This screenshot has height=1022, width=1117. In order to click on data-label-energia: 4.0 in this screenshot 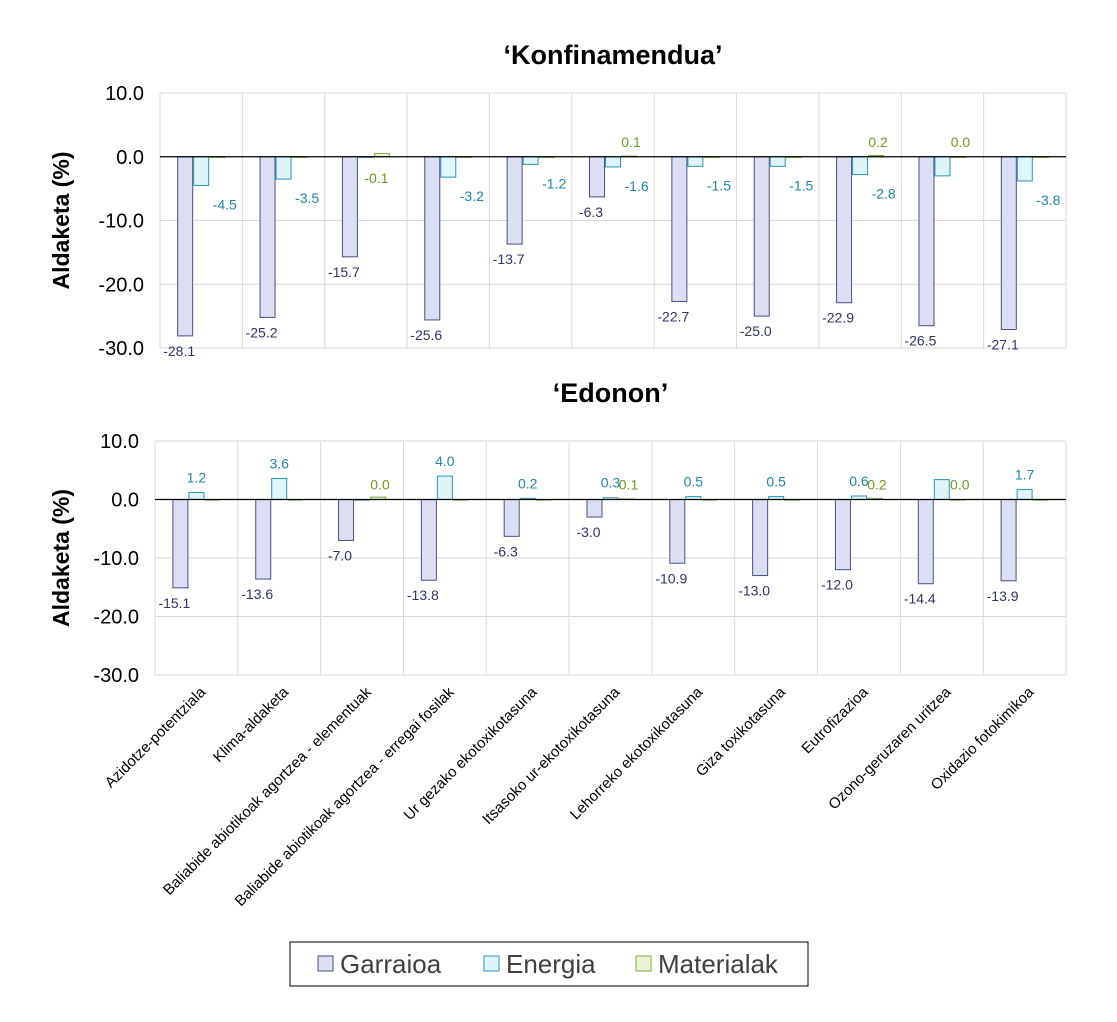, I will do `click(445, 461)`.